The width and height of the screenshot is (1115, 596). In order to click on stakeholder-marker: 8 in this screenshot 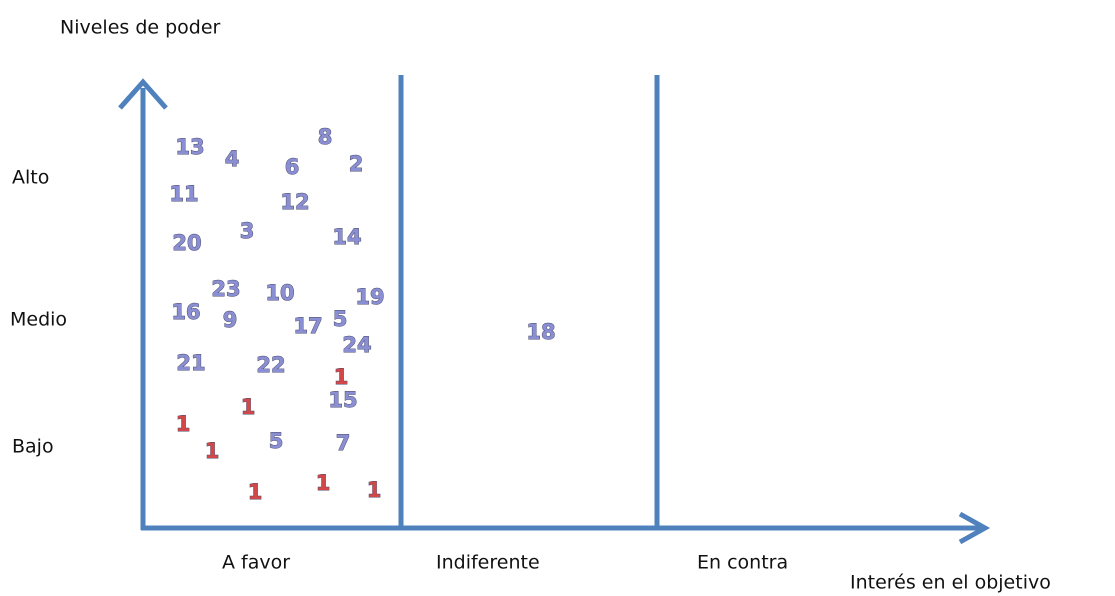, I will do `click(325, 137)`.